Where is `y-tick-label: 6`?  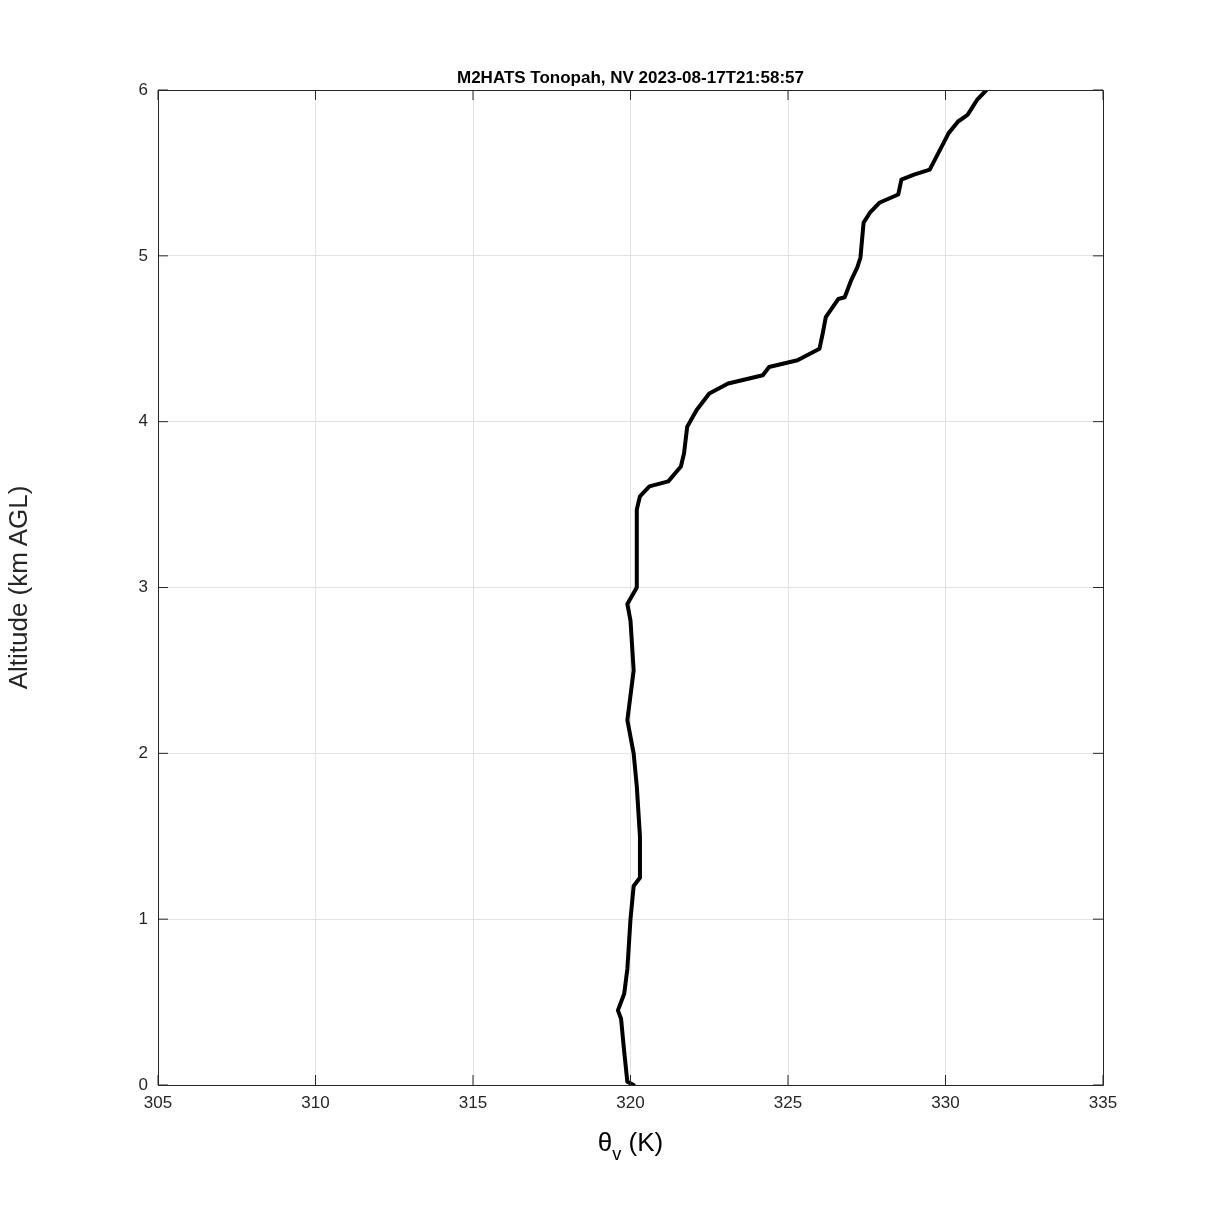
y-tick-label: 6 is located at coordinates (143, 89).